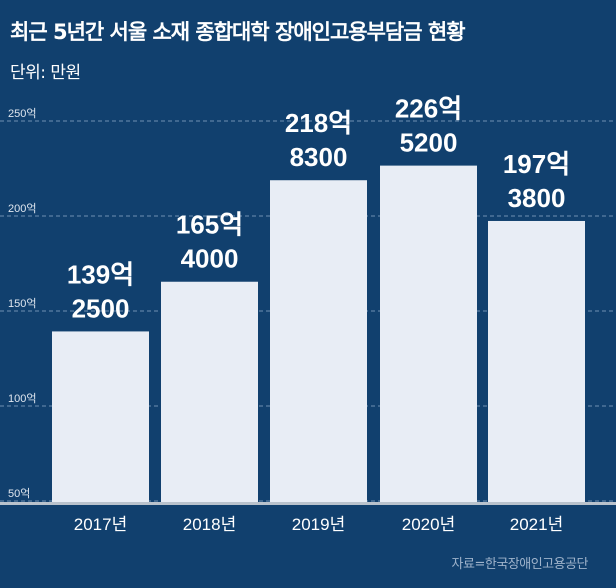 This screenshot has height=588, width=616. What do you see at coordinates (536, 524) in the screenshot?
I see `x-tick-label: 2021년` at bounding box center [536, 524].